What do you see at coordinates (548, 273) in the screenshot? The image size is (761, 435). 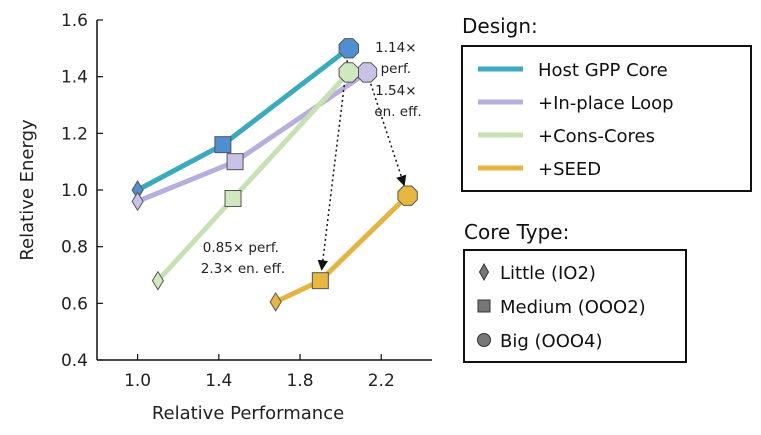 I see `legend-label: Little (IO2)` at bounding box center [548, 273].